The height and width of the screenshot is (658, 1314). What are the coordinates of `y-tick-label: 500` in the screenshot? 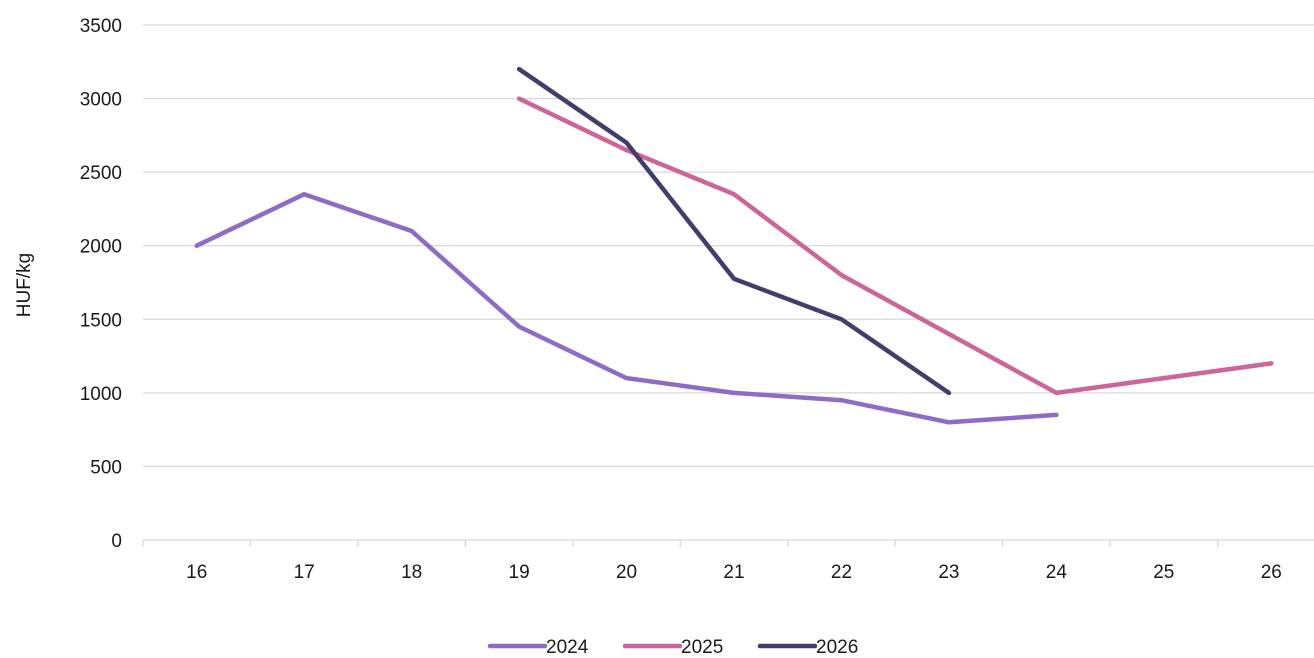 It's located at (106, 467).